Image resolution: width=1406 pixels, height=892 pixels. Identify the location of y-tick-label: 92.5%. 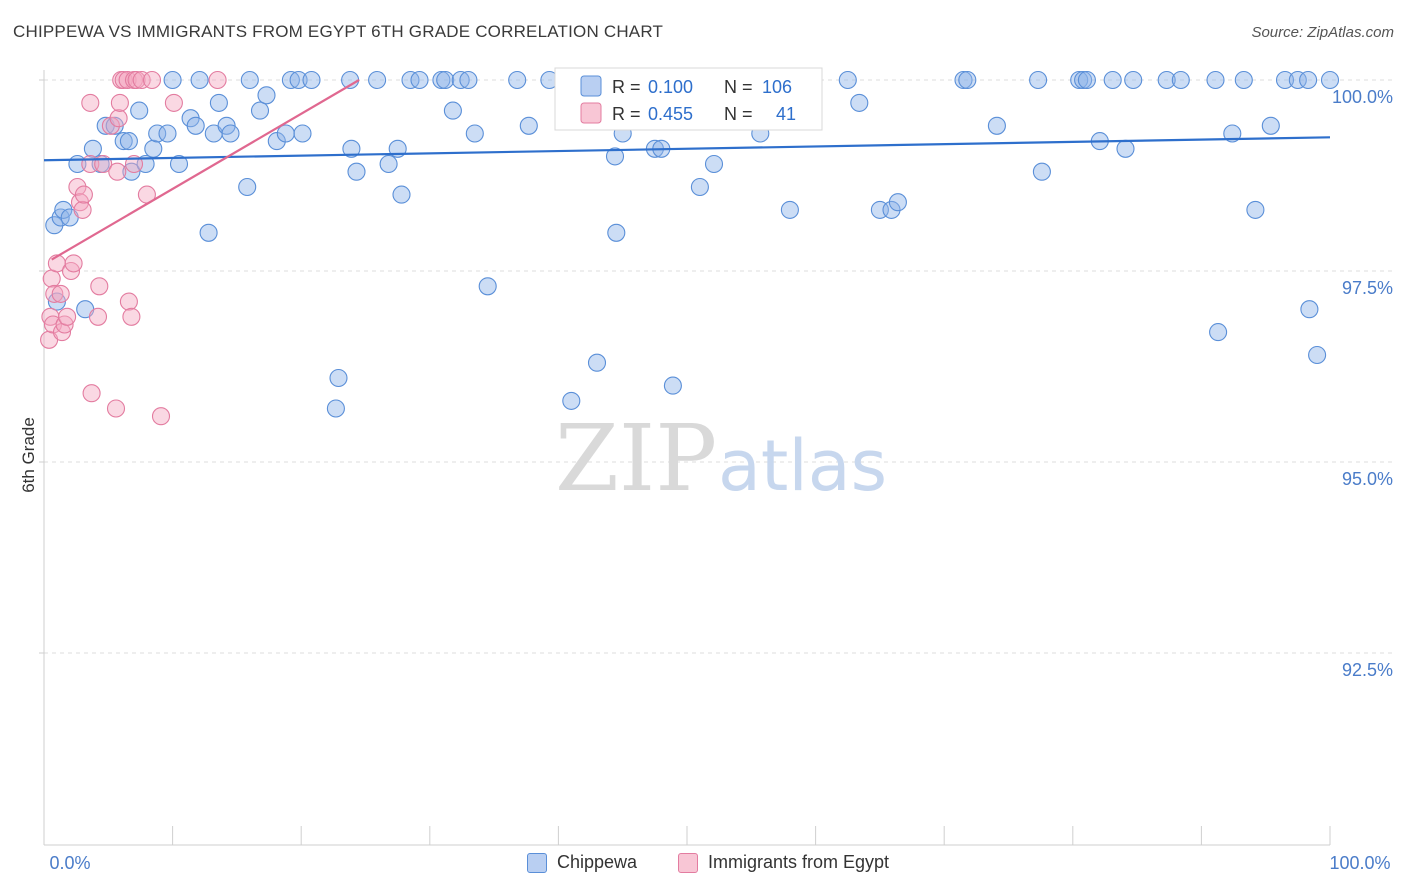
(1367, 670).